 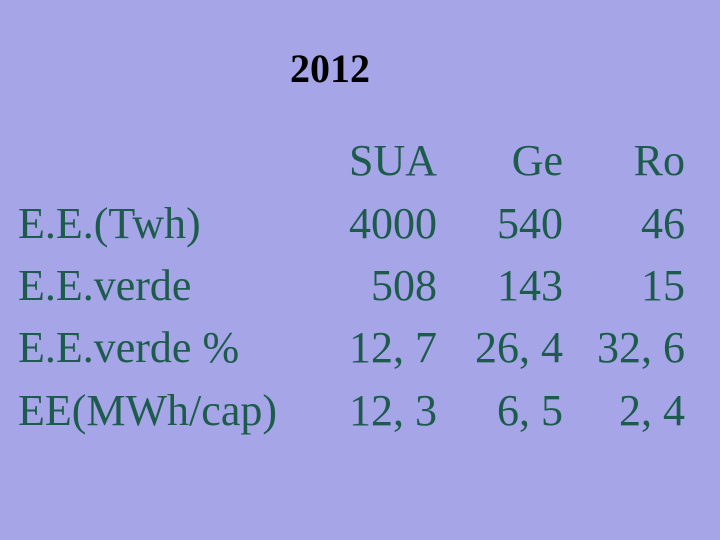 I want to click on row-label: E.E.verde, so click(x=104, y=285).